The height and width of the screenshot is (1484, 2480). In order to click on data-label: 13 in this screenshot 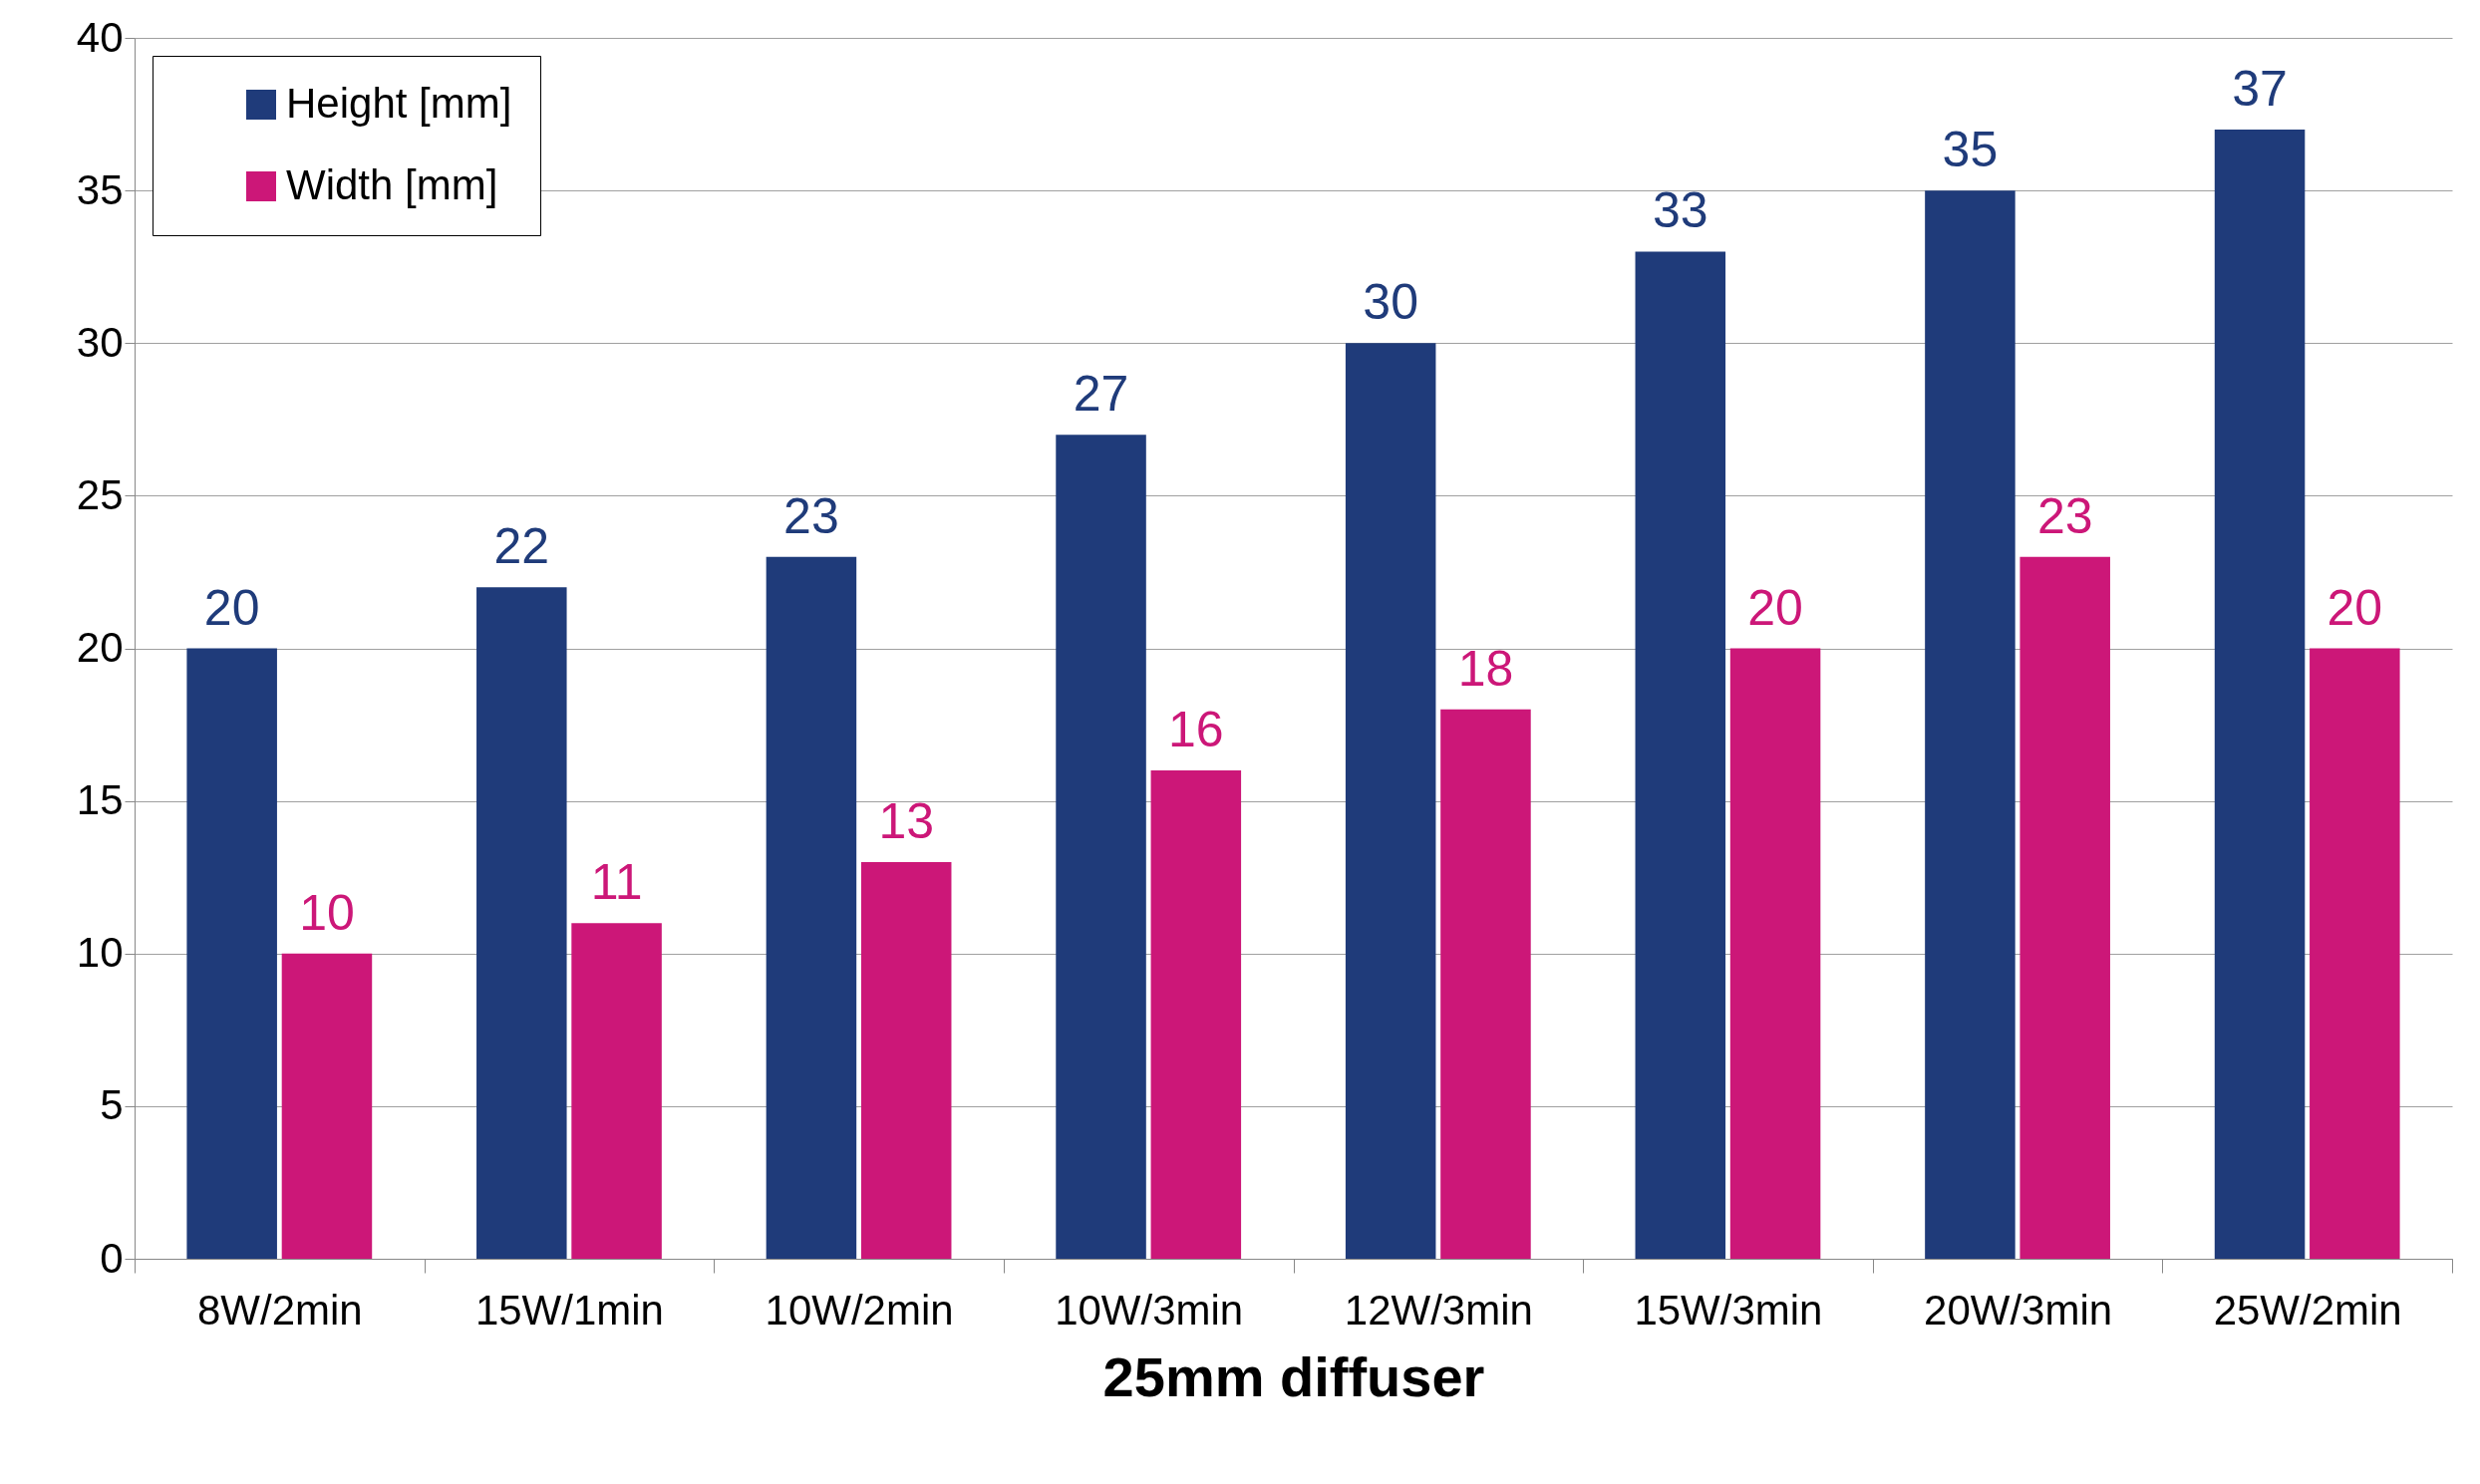, I will do `click(906, 820)`.